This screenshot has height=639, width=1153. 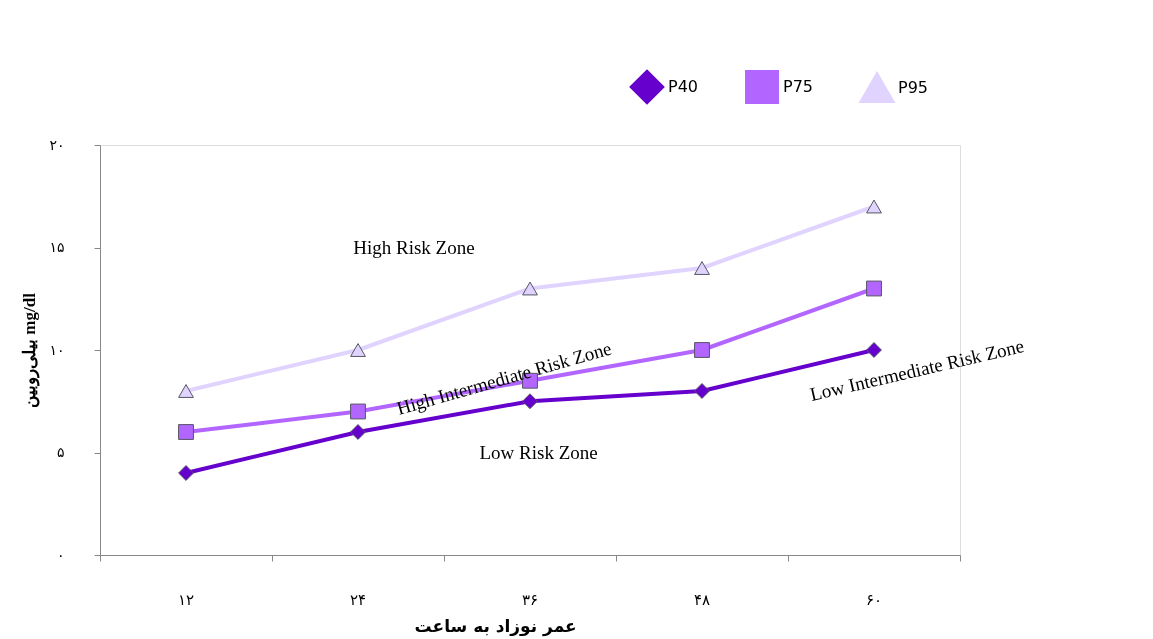 I want to click on x-axis-title: عمر نوزاد به ساعت, so click(x=495, y=626).